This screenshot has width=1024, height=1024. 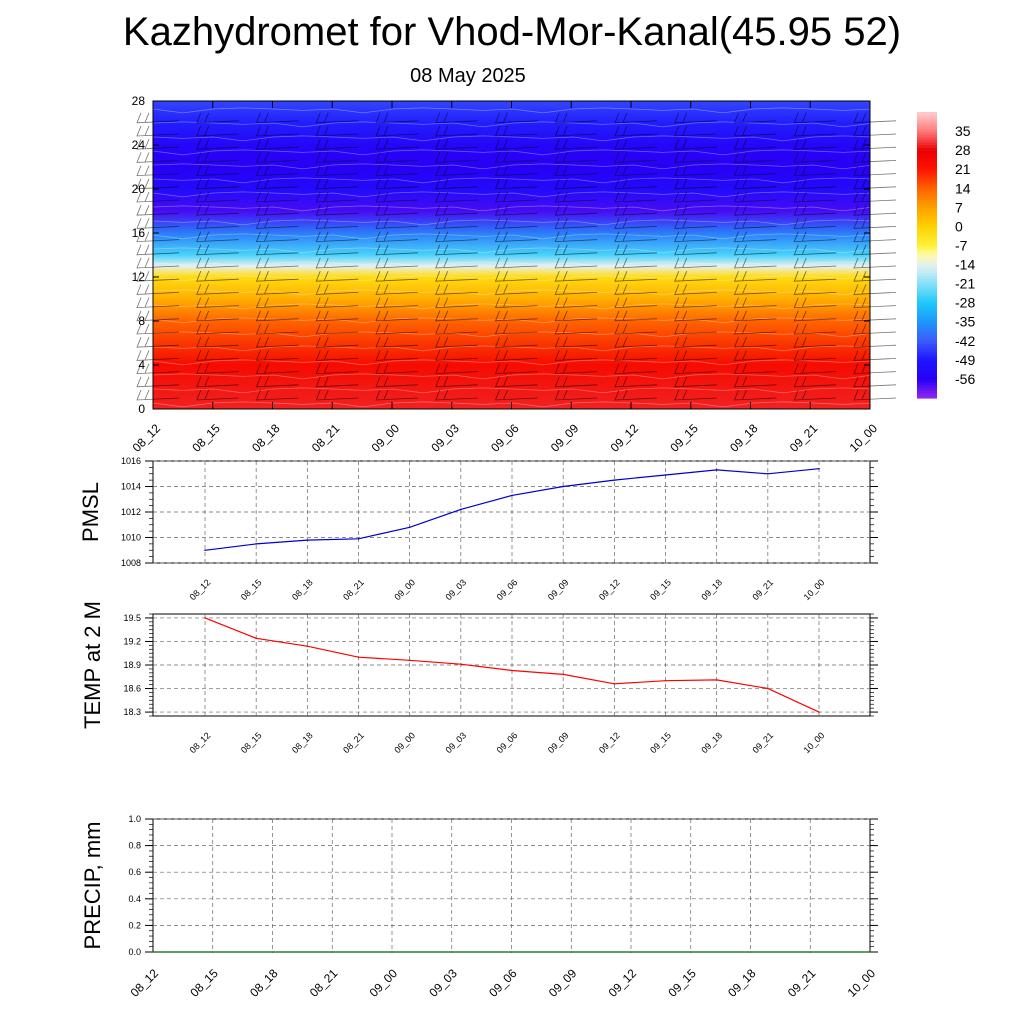 I want to click on colorbar-label: -28, so click(x=965, y=303).